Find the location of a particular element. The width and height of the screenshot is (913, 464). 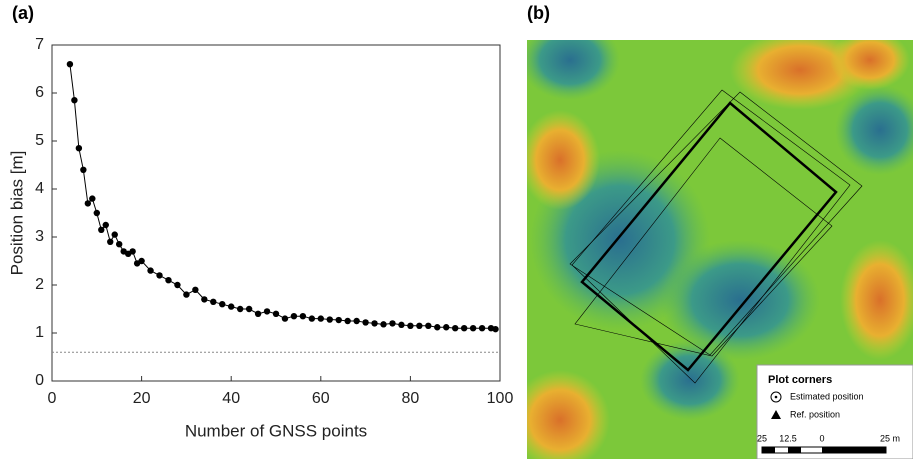

panel-label: (b) is located at coordinates (538, 13).